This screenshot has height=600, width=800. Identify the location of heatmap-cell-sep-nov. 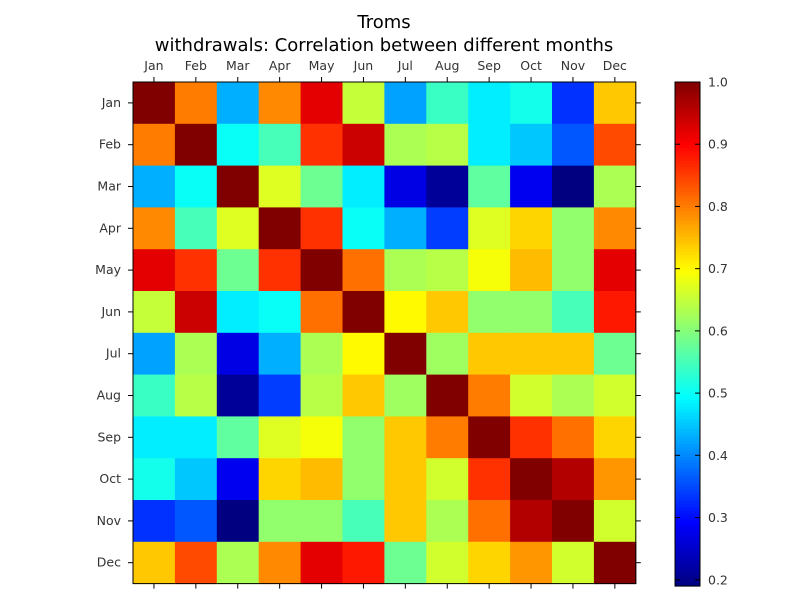
(573, 437).